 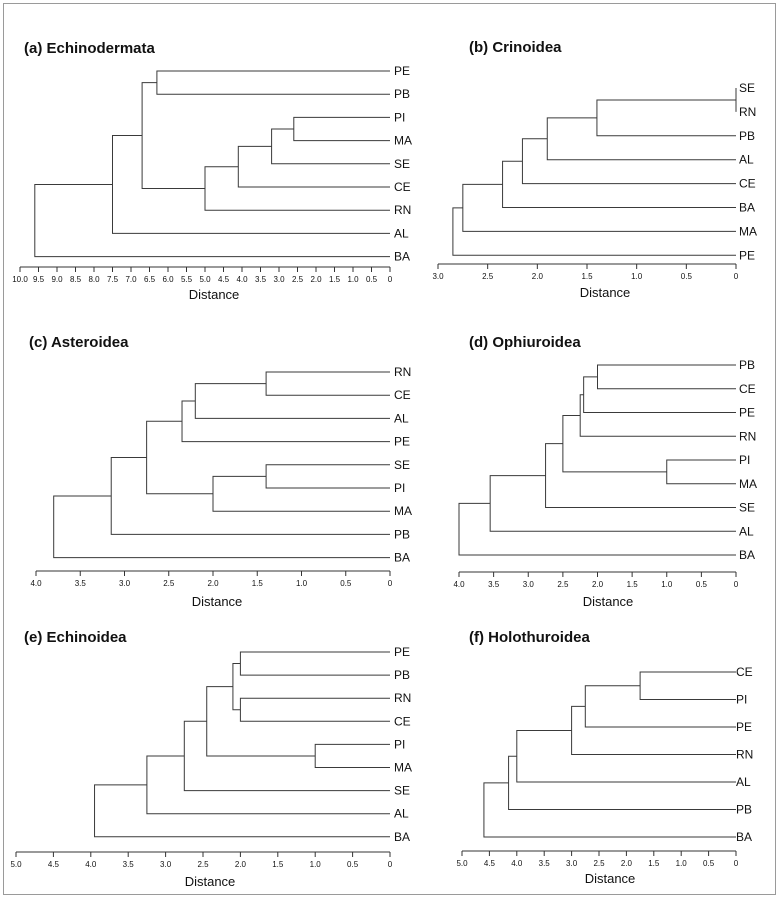 I want to click on dendrogram-f: CE PI PE RN AL PB BA, so click(x=618, y=754).